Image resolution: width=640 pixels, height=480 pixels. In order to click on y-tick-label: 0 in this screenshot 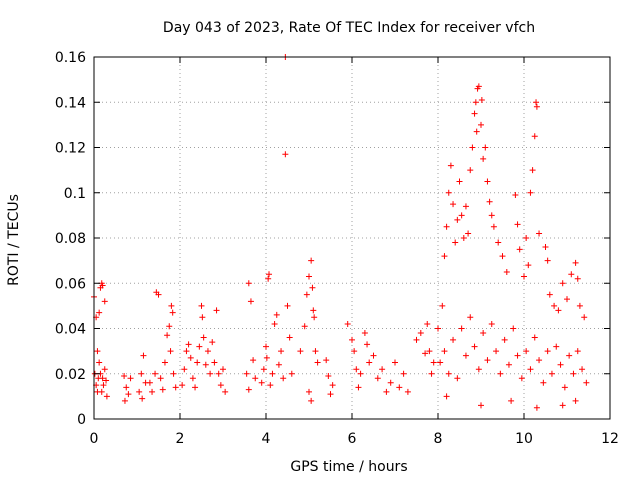, I will do `click(81, 420)`.